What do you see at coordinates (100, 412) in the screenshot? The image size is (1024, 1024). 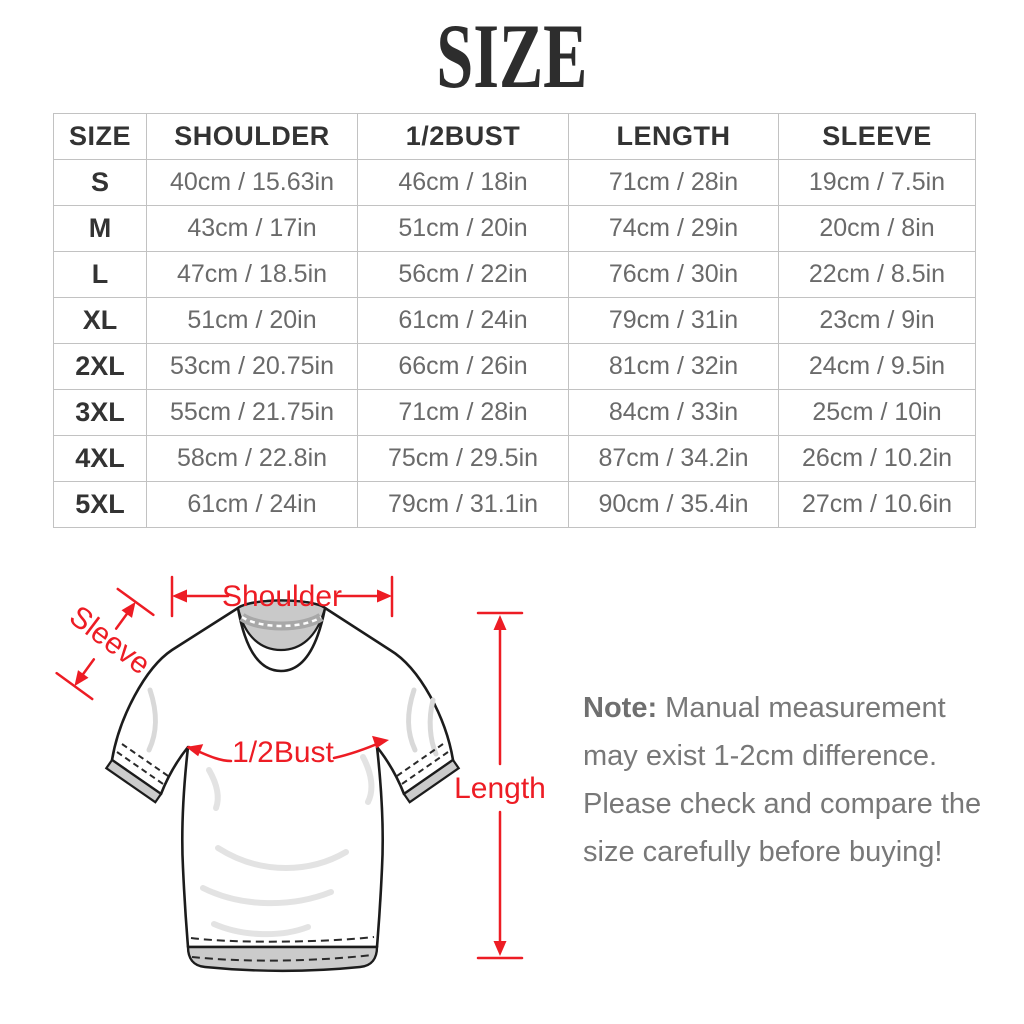 I see `cell-size: 3XL` at bounding box center [100, 412].